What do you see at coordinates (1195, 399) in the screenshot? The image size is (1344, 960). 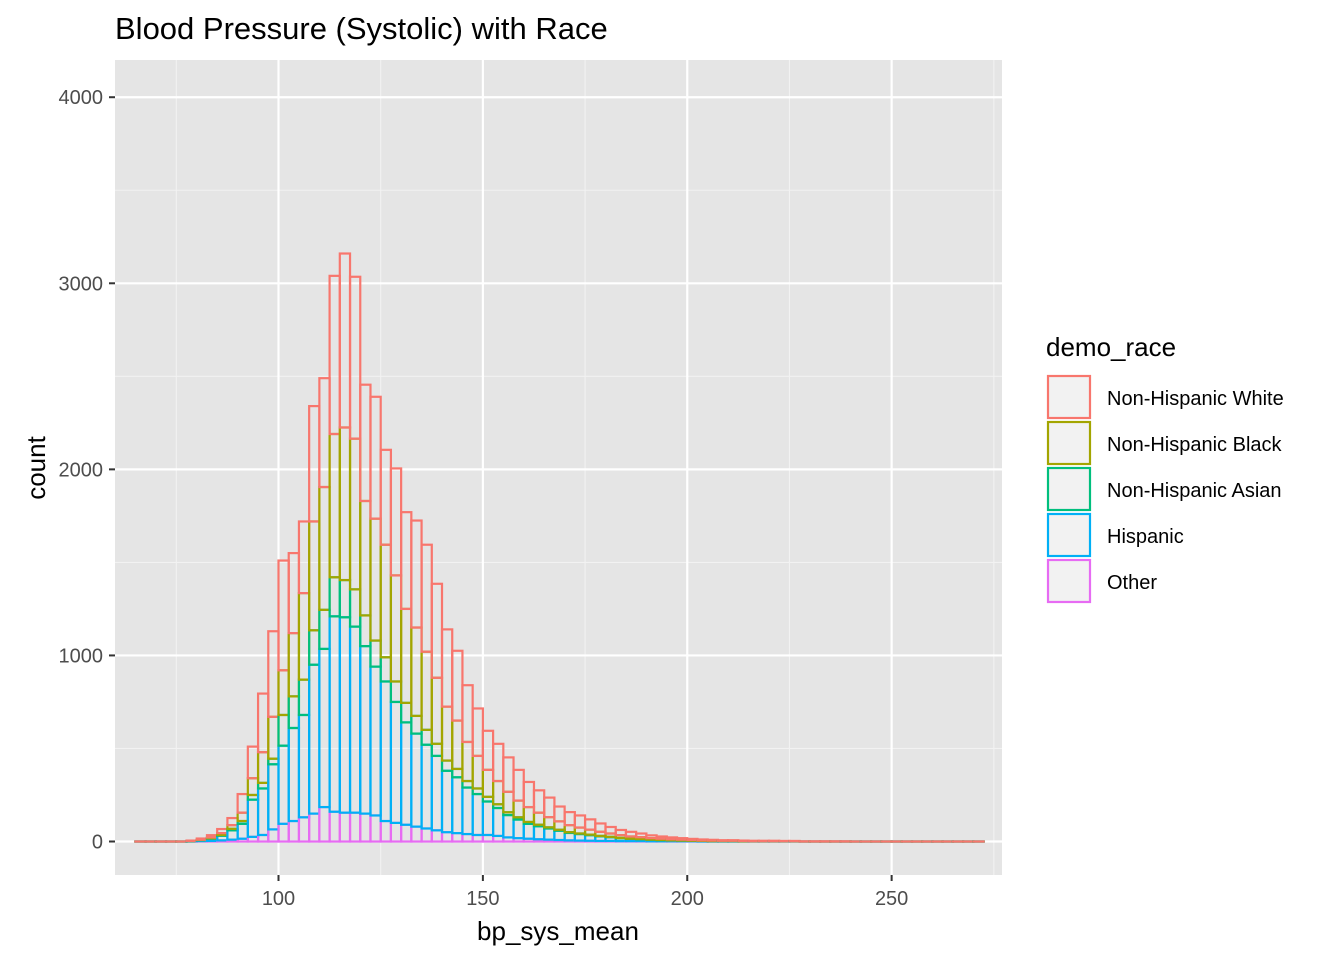 I see `legend-label: Non-Hispanic White` at bounding box center [1195, 399].